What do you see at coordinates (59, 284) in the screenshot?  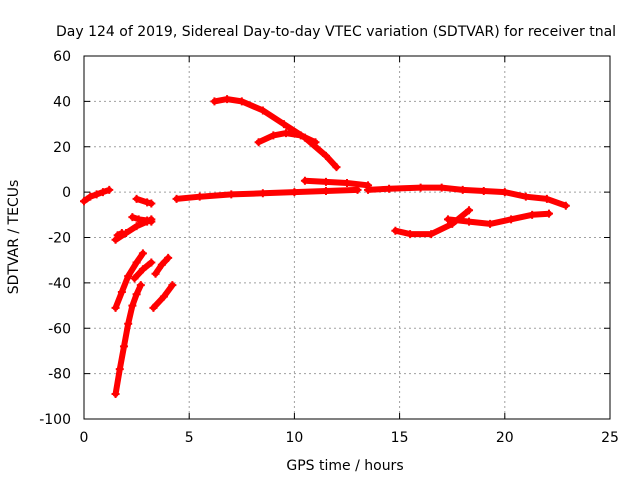 I see `y-tick-label: -40` at bounding box center [59, 284].